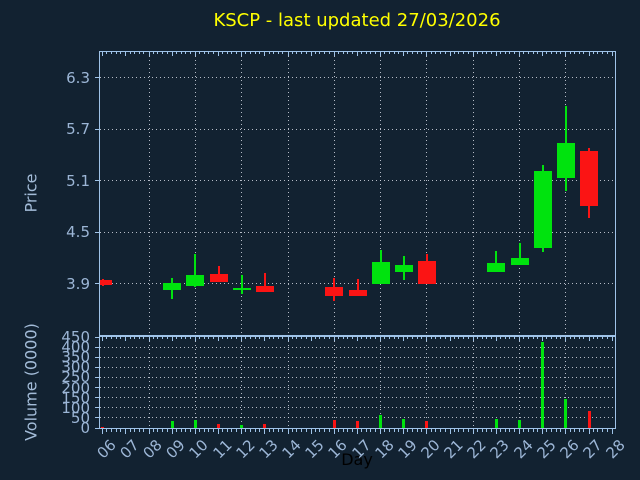  I want to click on volume-tick-label: 150, so click(75, 397).